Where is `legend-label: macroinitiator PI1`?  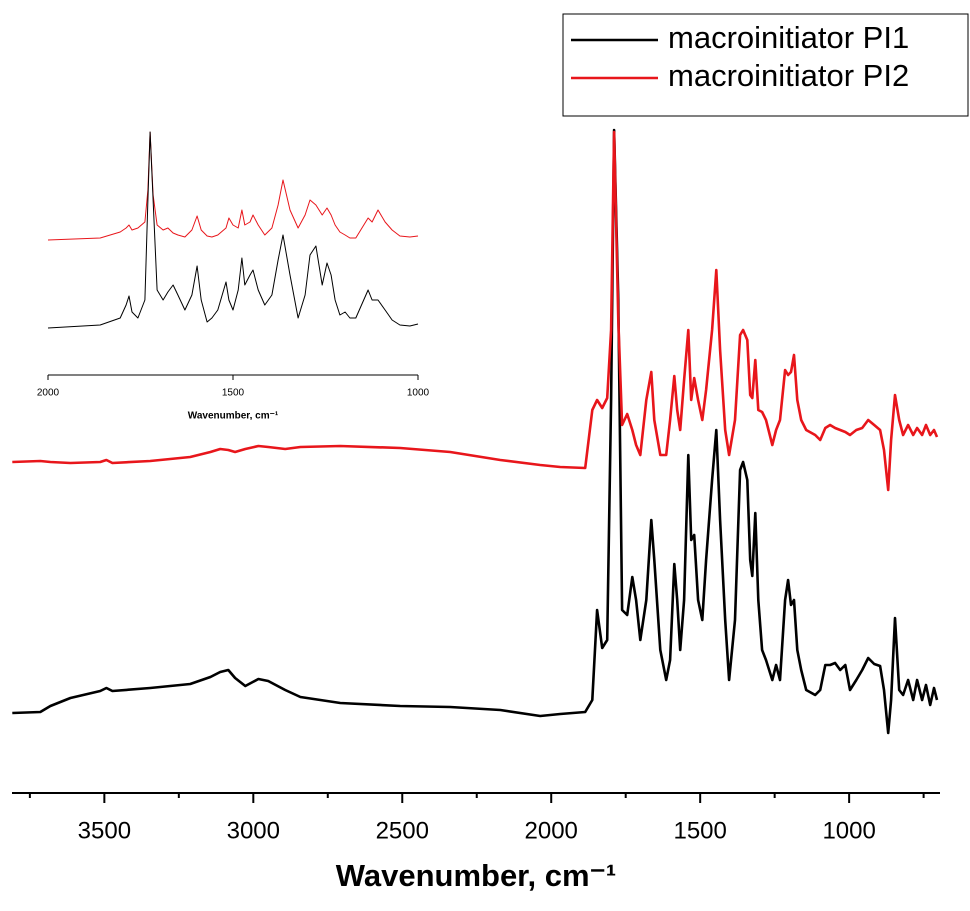
legend-label: macroinitiator PI1 is located at coordinates (788, 37).